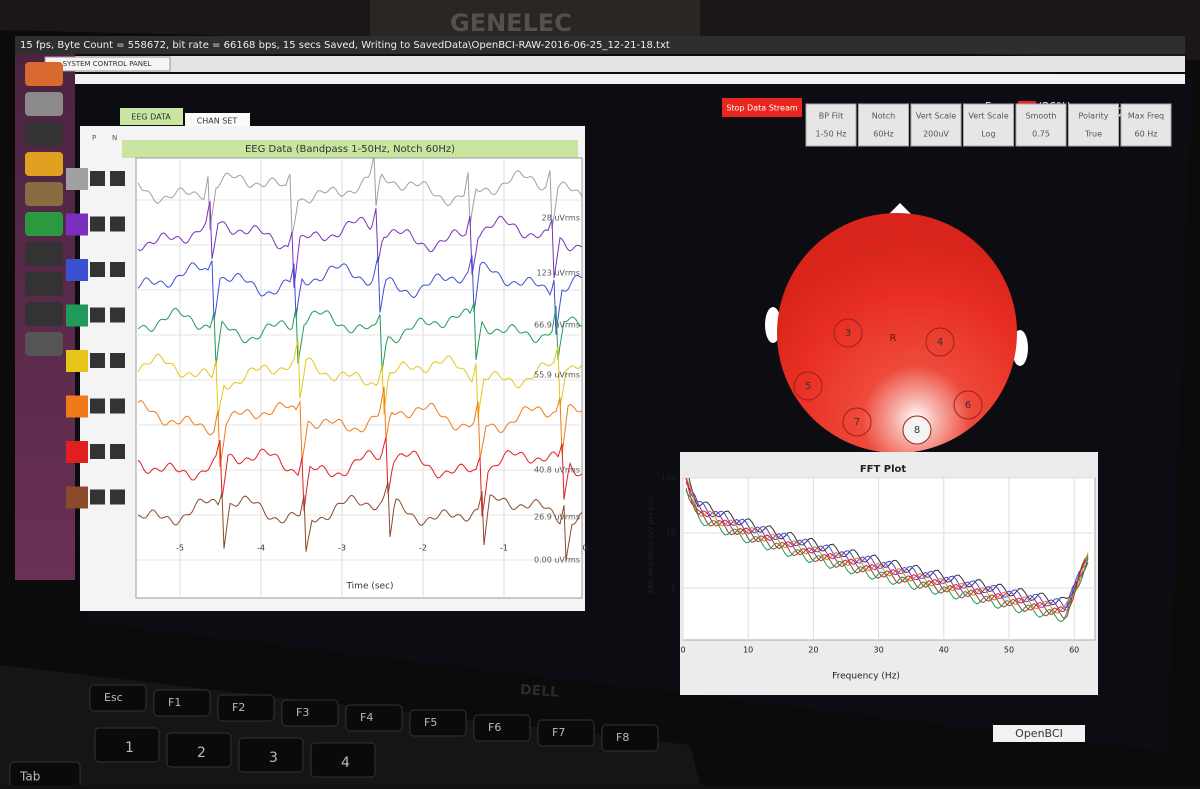  What do you see at coordinates (423, 548) in the screenshot?
I see `time-tick-label: -2` at bounding box center [423, 548].